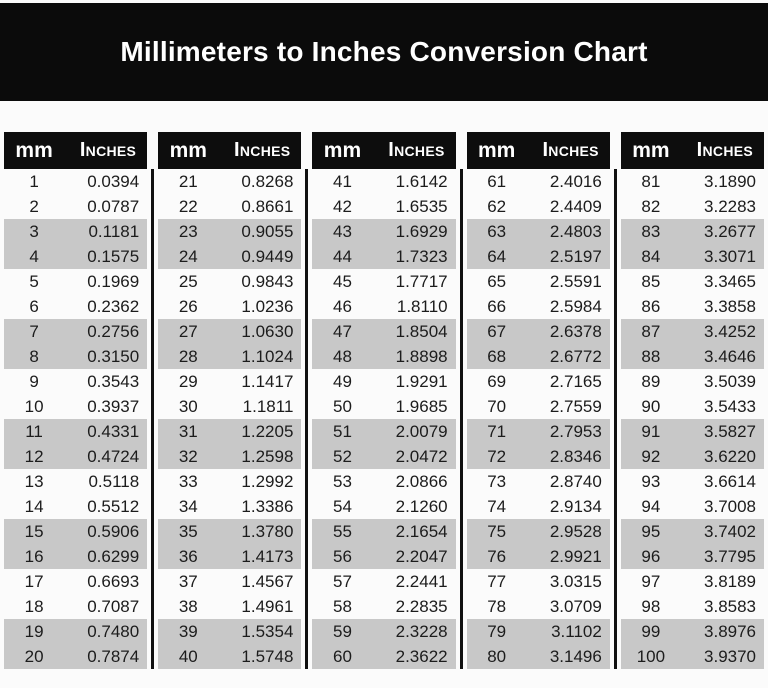  Describe the element at coordinates (730, 331) in the screenshot. I see `inches-value: 3.4252` at that location.